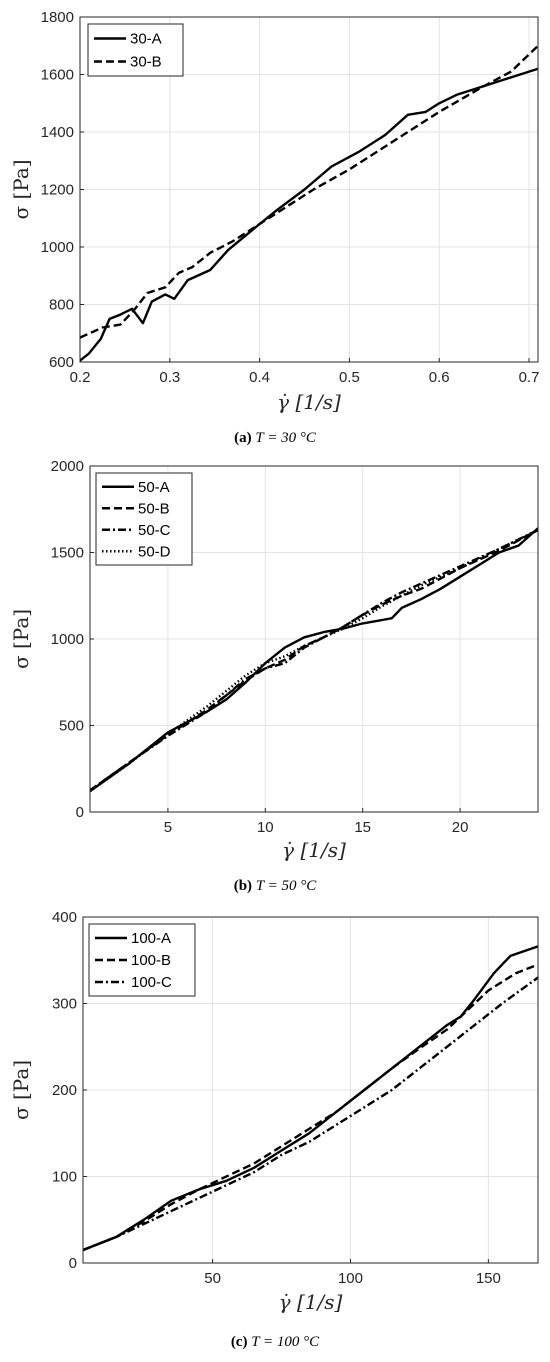 This screenshot has width=550, height=1362. Describe the element at coordinates (529, 377) in the screenshot. I see `x-tick-label: 0.7` at that location.